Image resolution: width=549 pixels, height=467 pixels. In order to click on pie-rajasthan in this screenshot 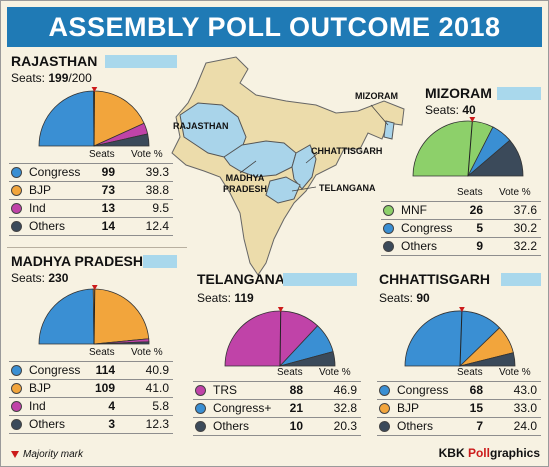, I will do `click(94, 116)`.